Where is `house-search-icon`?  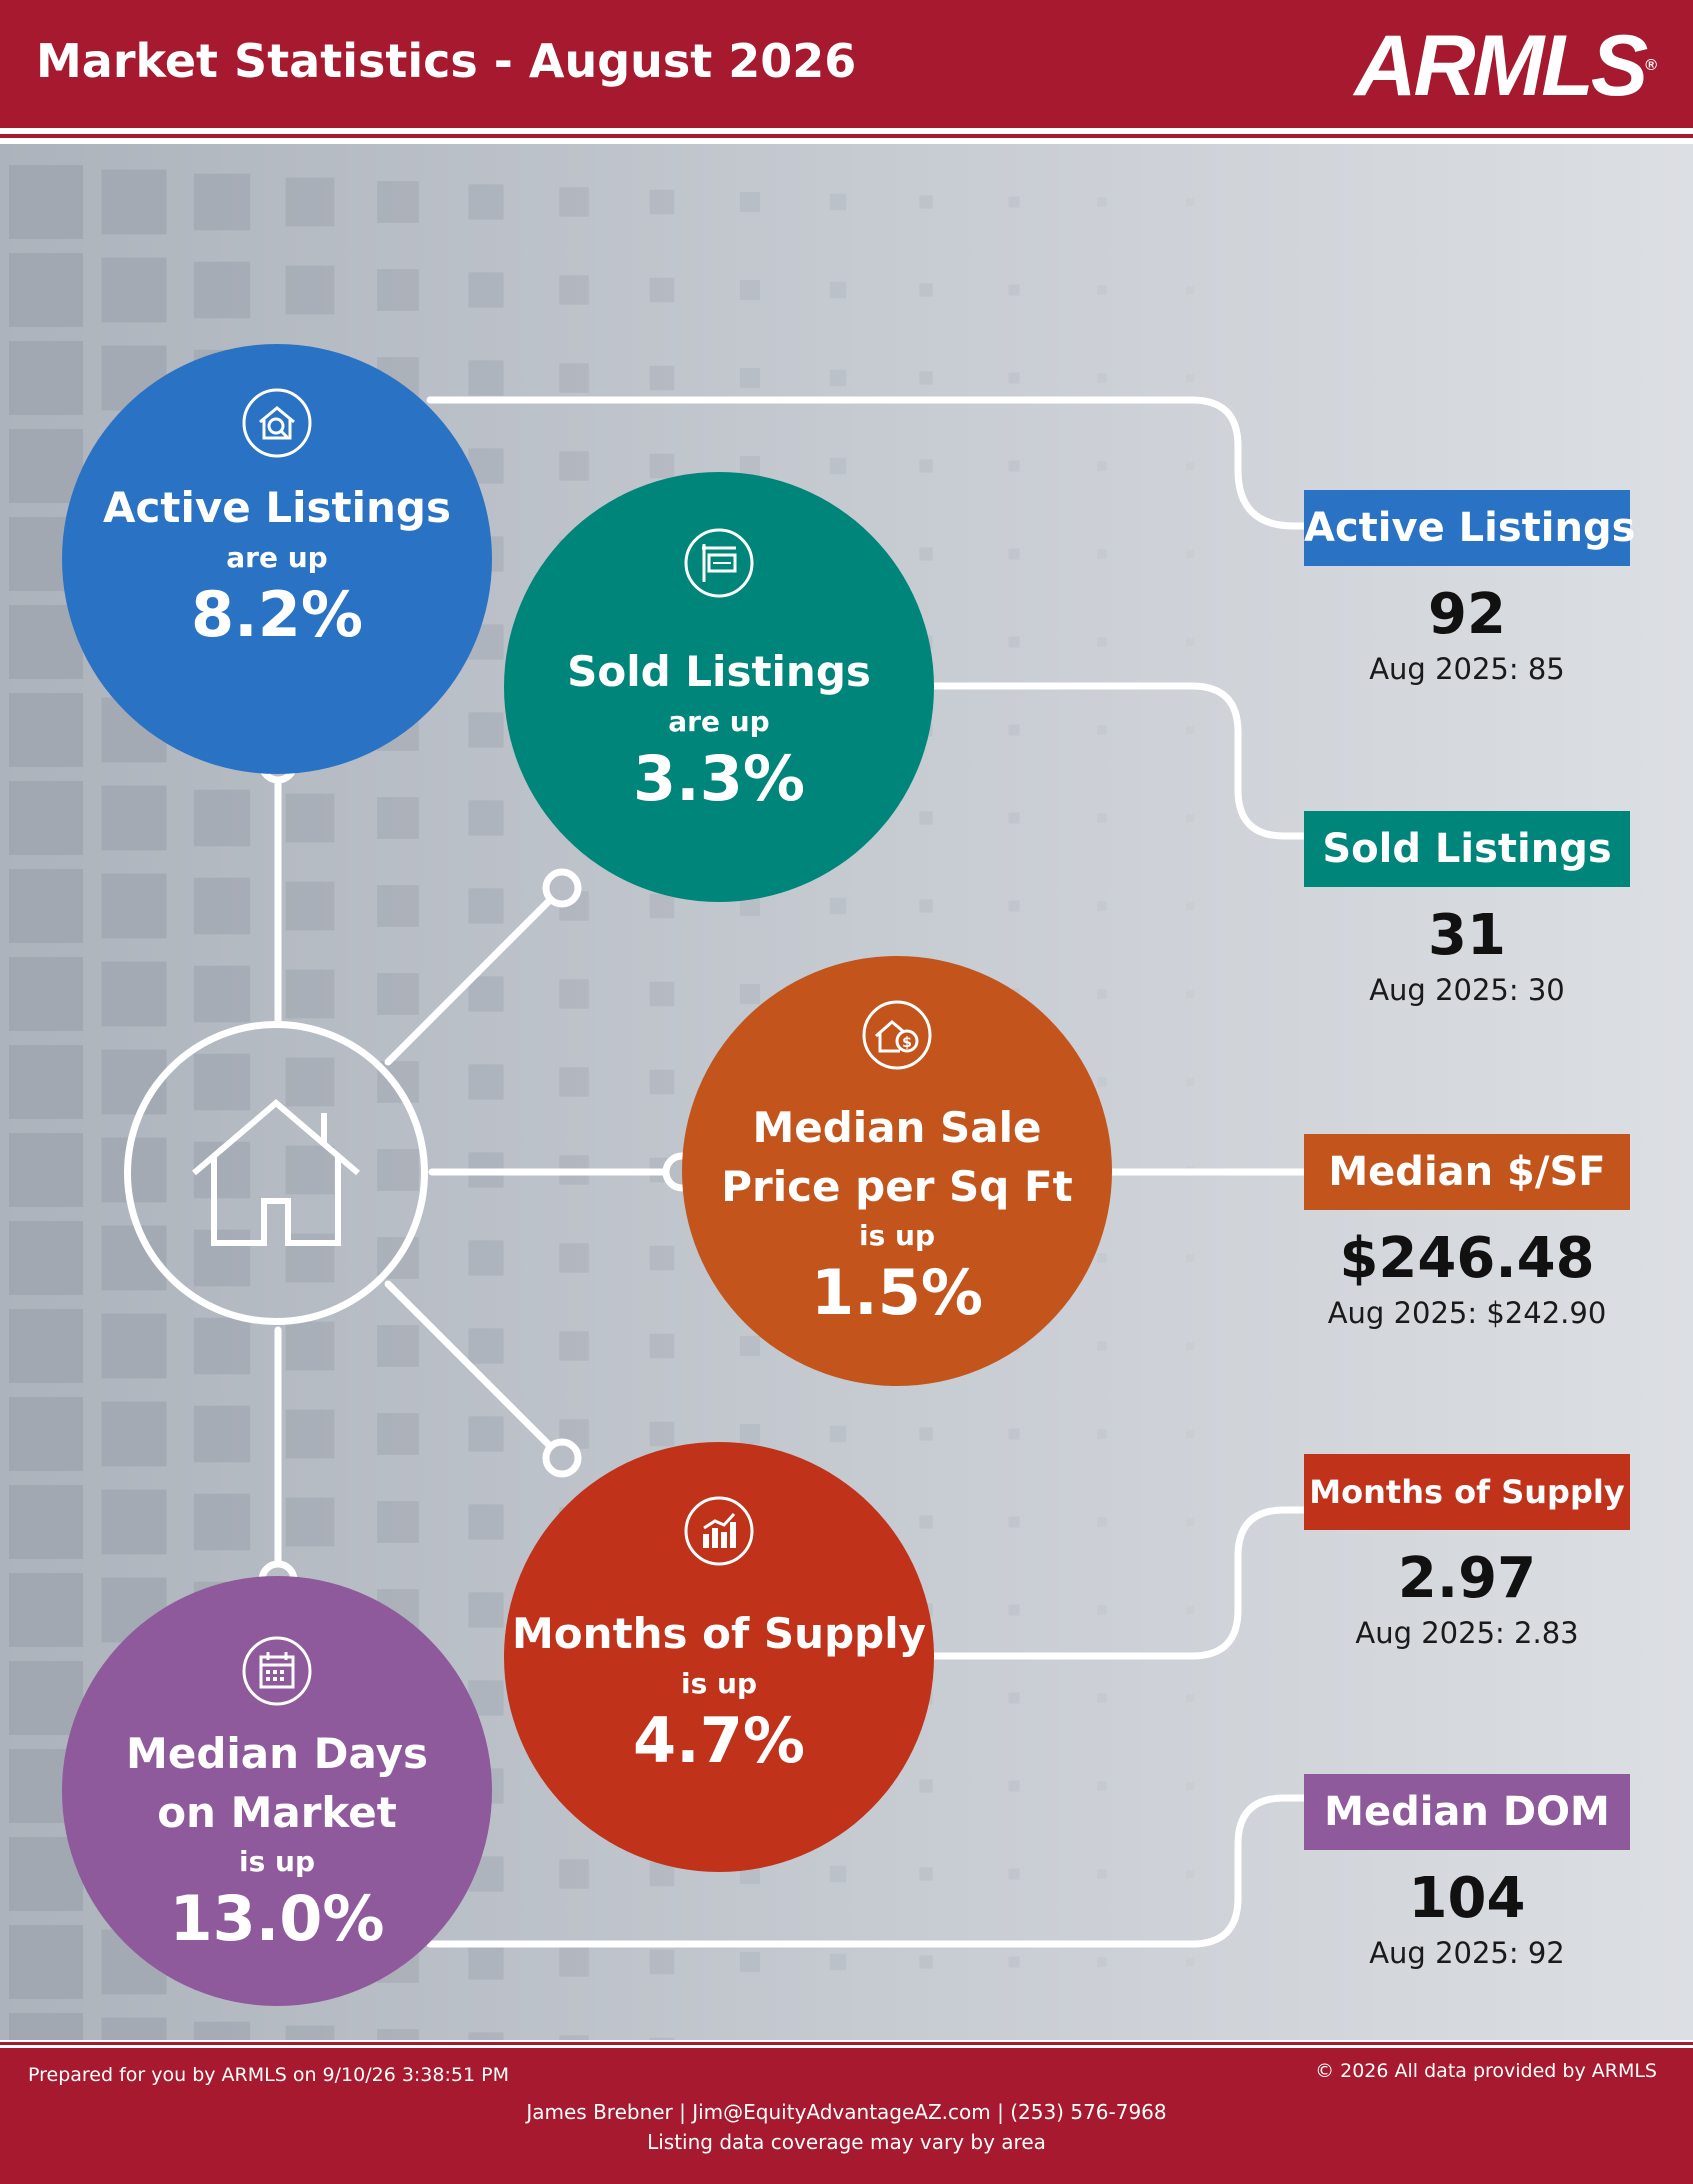 house-search-icon is located at coordinates (277, 423).